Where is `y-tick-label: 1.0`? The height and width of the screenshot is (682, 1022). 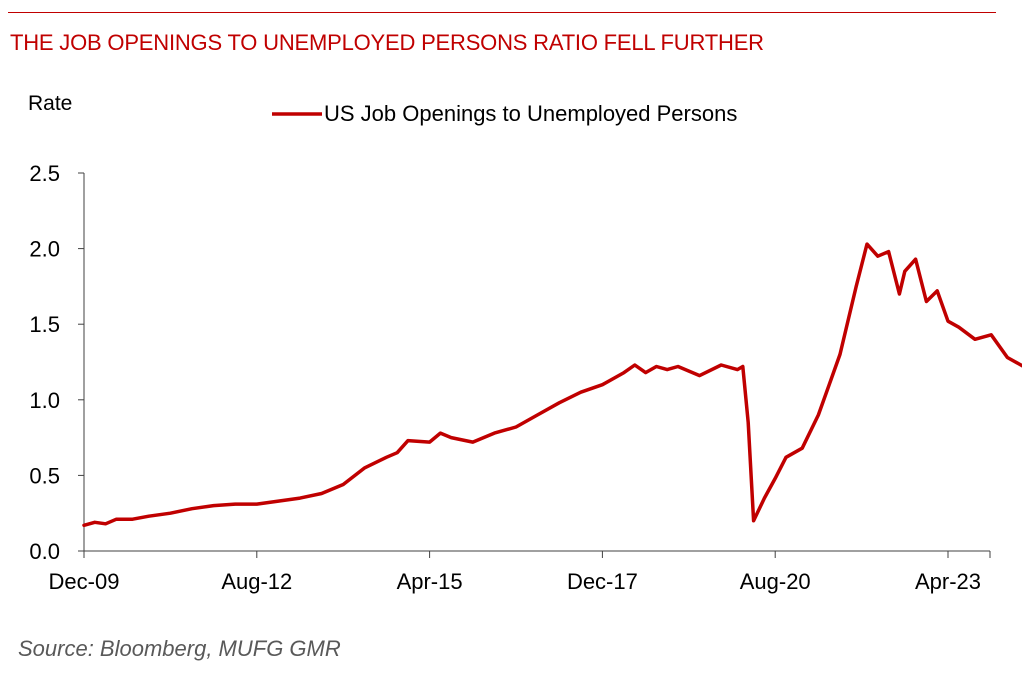 y-tick-label: 1.0 is located at coordinates (44, 400).